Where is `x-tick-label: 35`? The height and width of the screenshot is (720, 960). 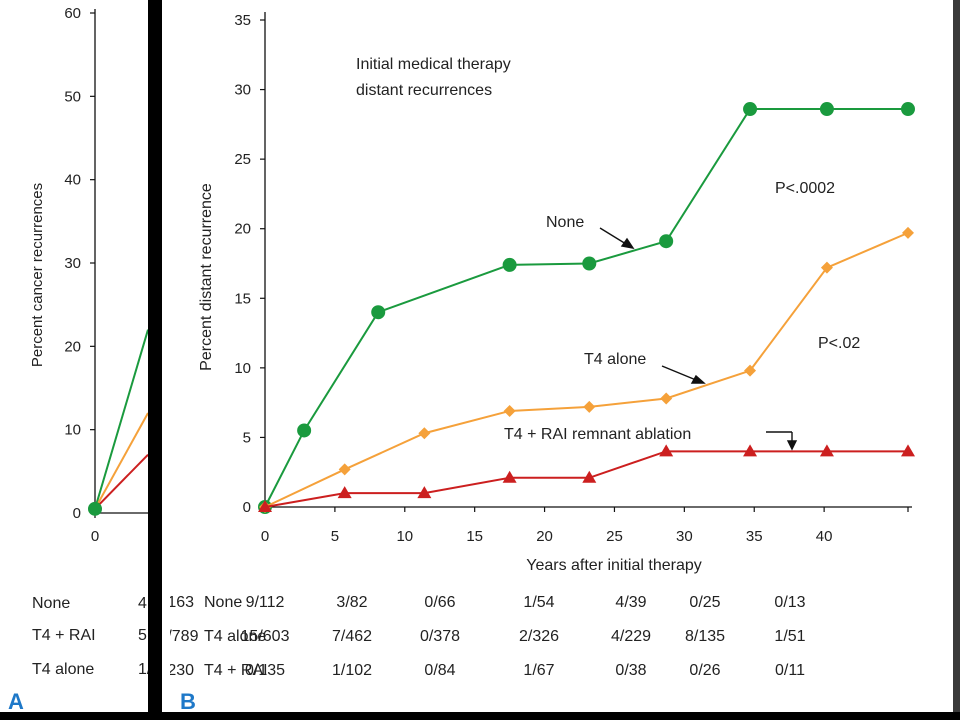 x-tick-label: 35 is located at coordinates (754, 536).